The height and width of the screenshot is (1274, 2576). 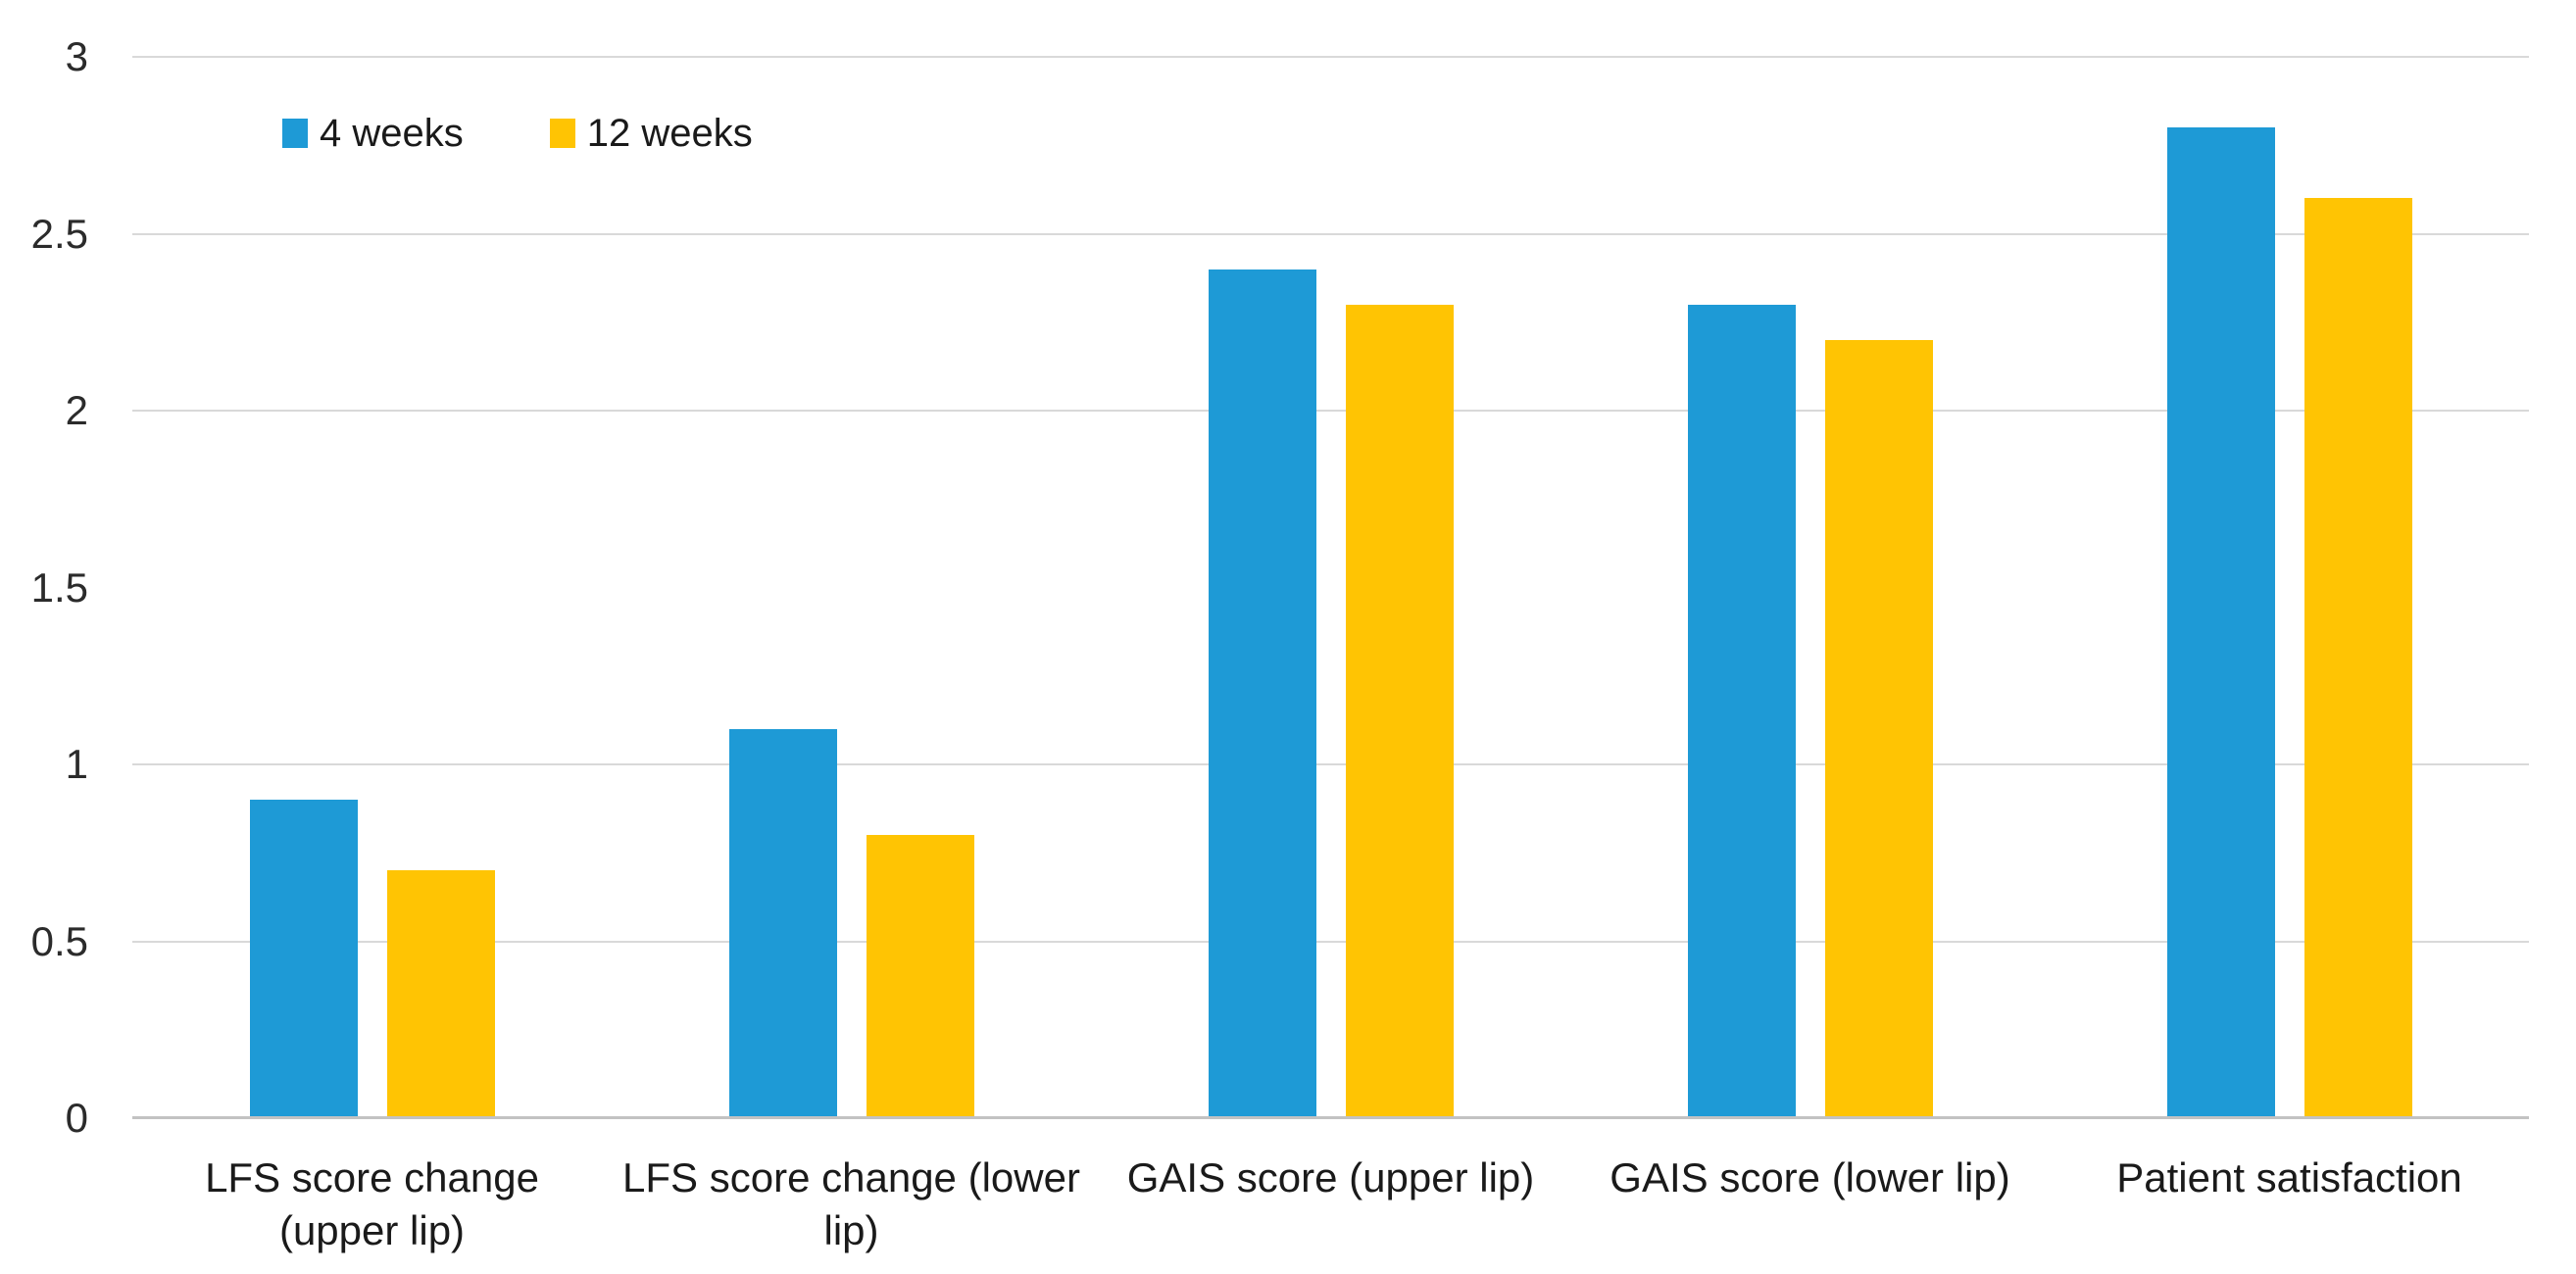 What do you see at coordinates (851, 1203) in the screenshot?
I see `x-category-label: LFS score change (lower lip)` at bounding box center [851, 1203].